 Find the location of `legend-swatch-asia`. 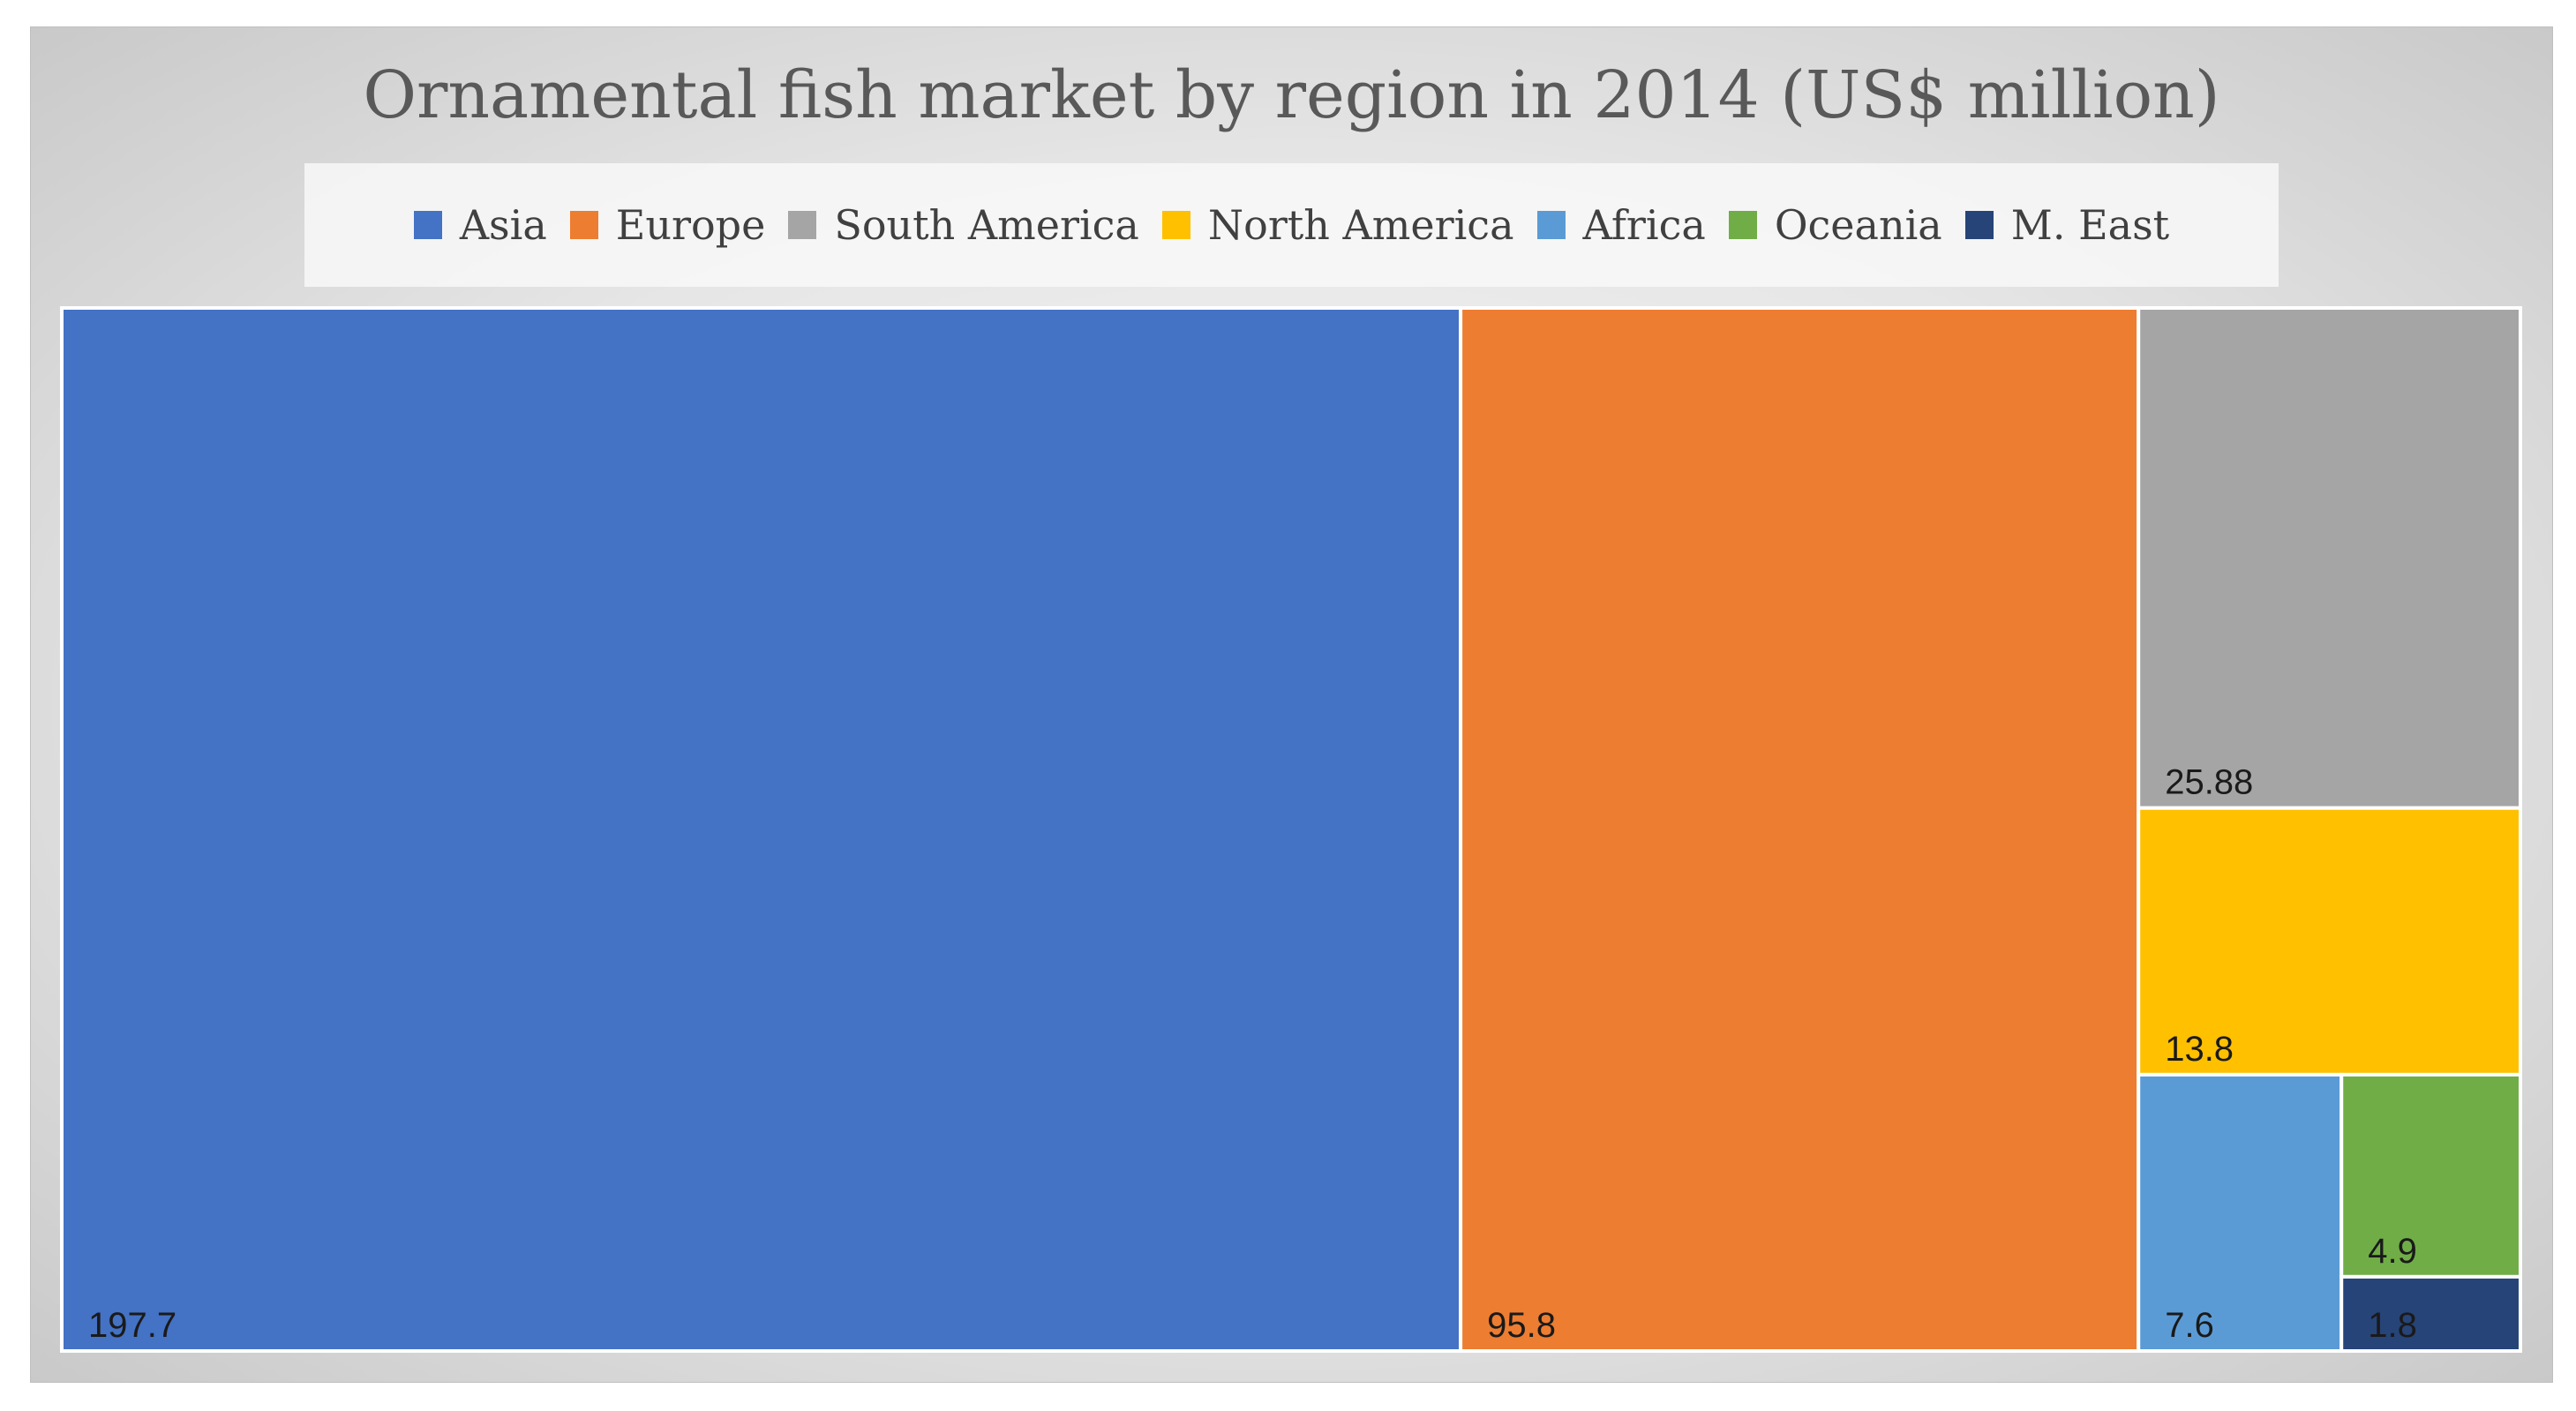

legend-swatch-asia is located at coordinates (427, 225).